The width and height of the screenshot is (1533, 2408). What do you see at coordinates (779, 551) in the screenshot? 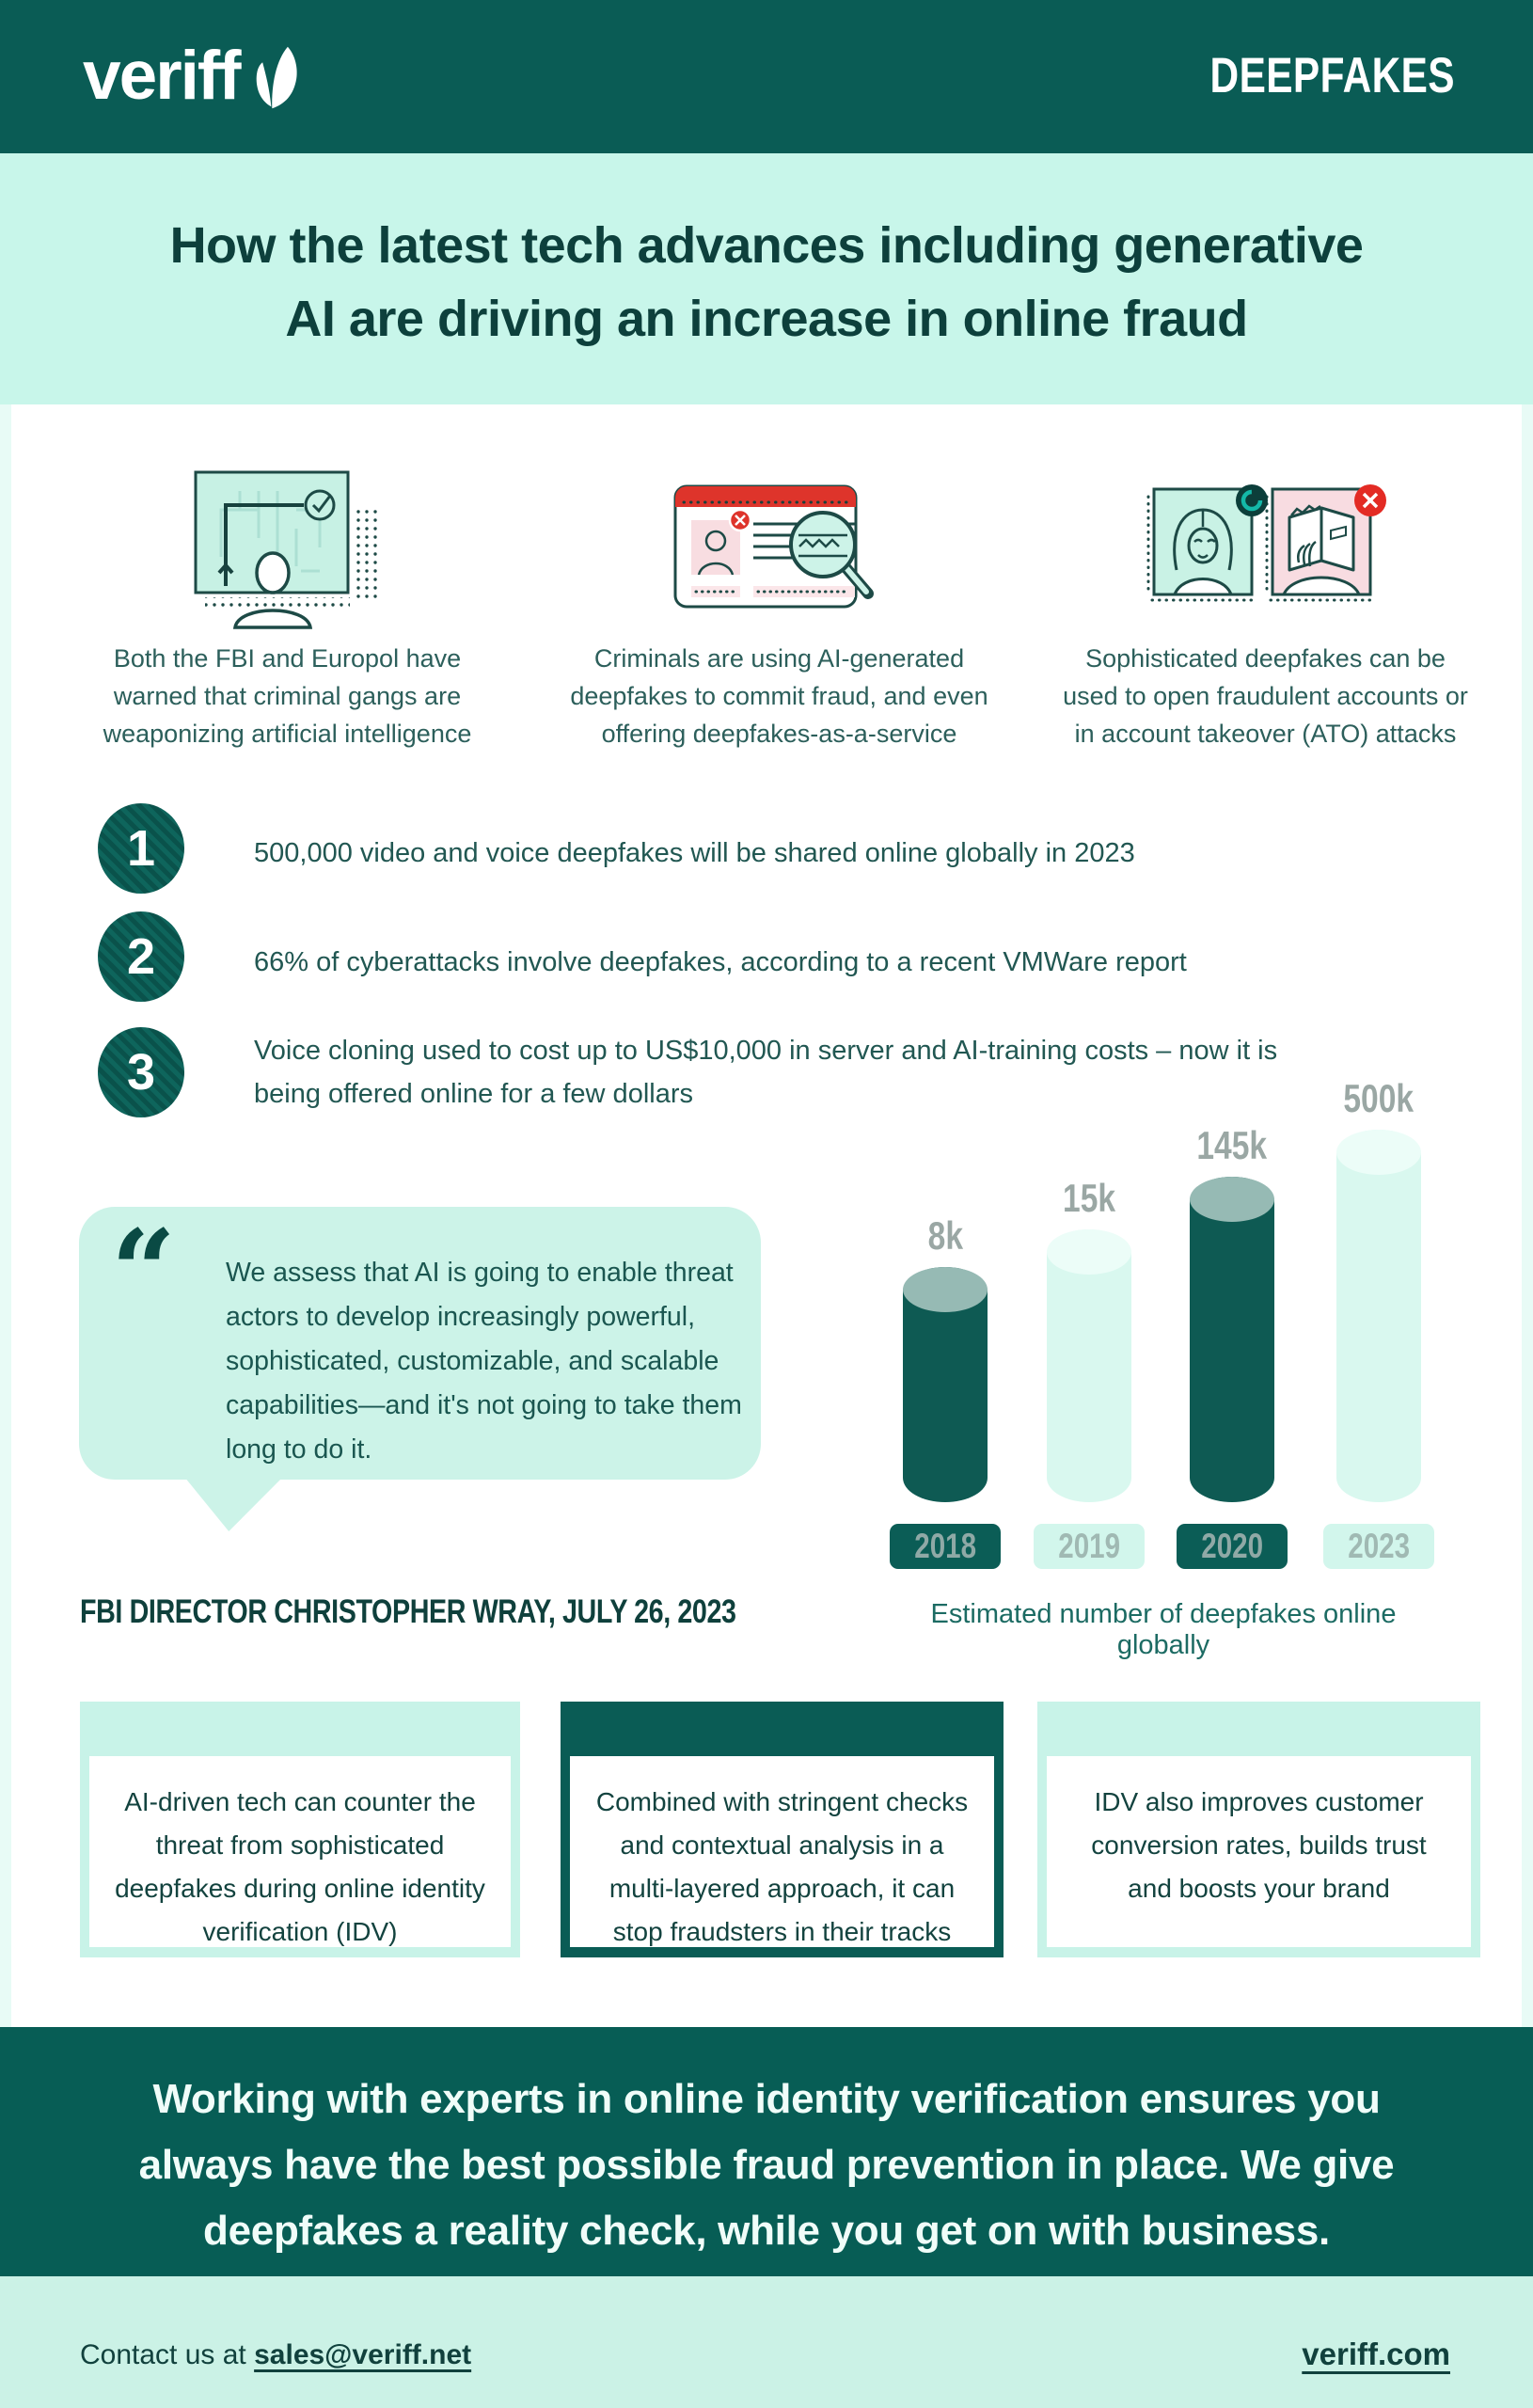
I see `id-card-magnifier-icon` at bounding box center [779, 551].